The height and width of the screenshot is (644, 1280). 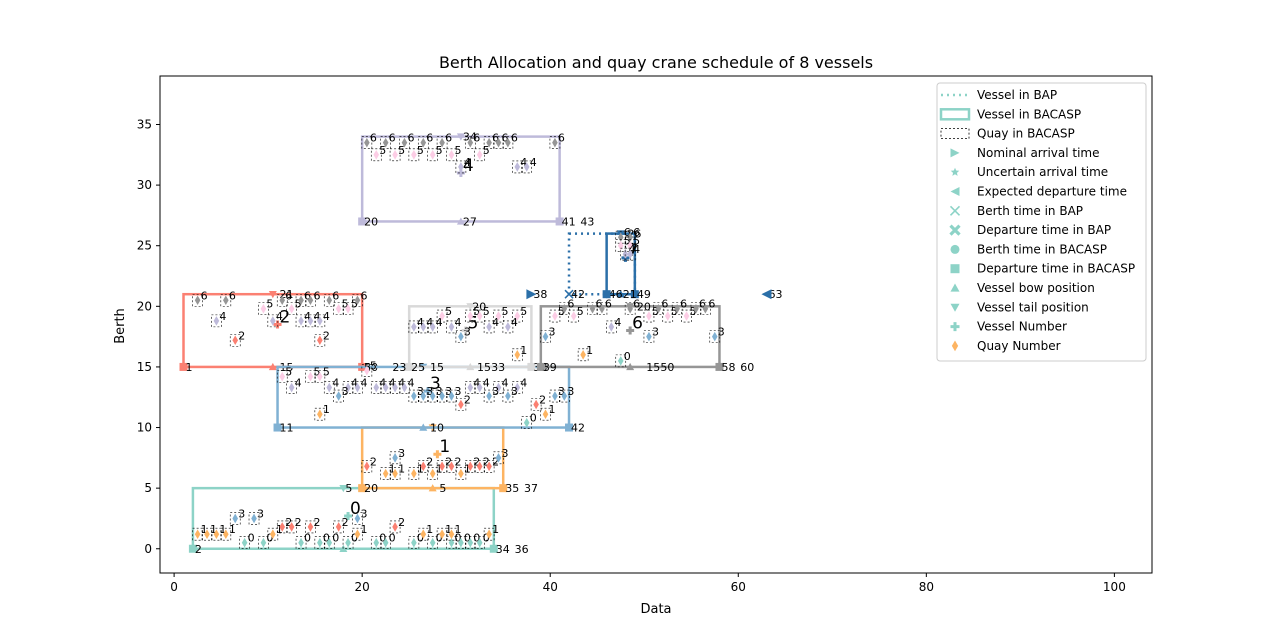 What do you see at coordinates (1114, 587) in the screenshot?
I see `x-tick-label: 100` at bounding box center [1114, 587].